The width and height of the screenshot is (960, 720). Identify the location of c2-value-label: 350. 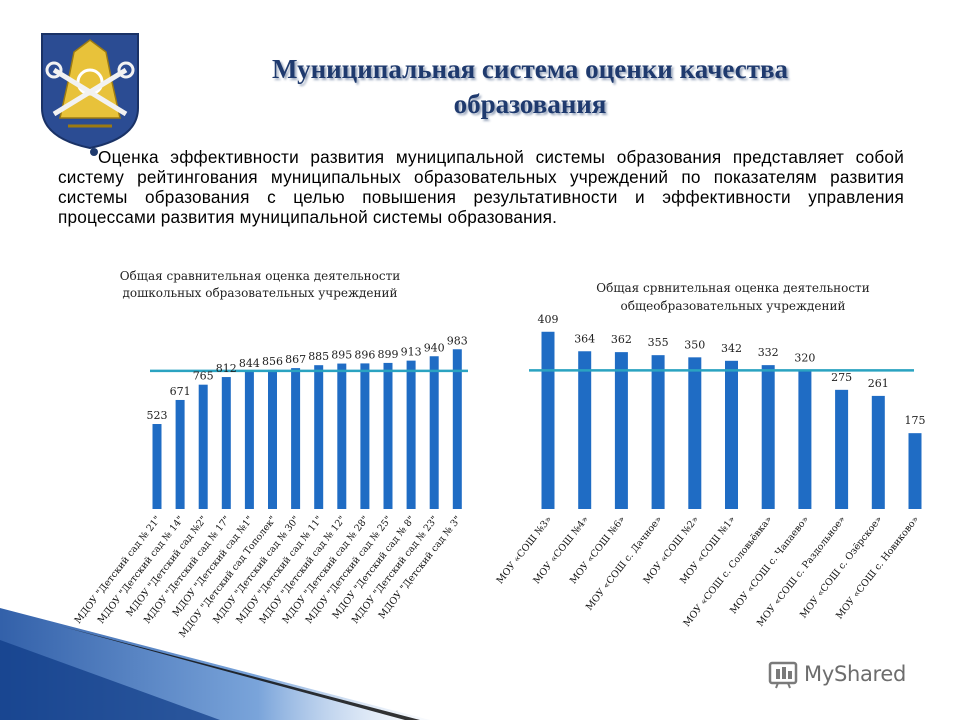
(694, 344).